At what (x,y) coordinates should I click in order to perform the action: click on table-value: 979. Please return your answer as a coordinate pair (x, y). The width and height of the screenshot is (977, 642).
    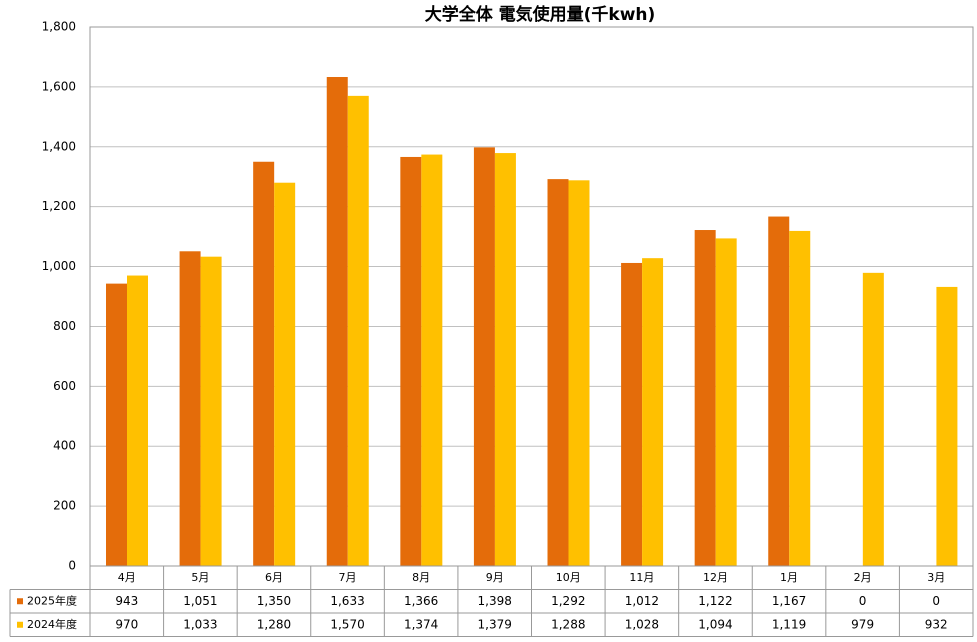
    Looking at the image, I should click on (862, 624).